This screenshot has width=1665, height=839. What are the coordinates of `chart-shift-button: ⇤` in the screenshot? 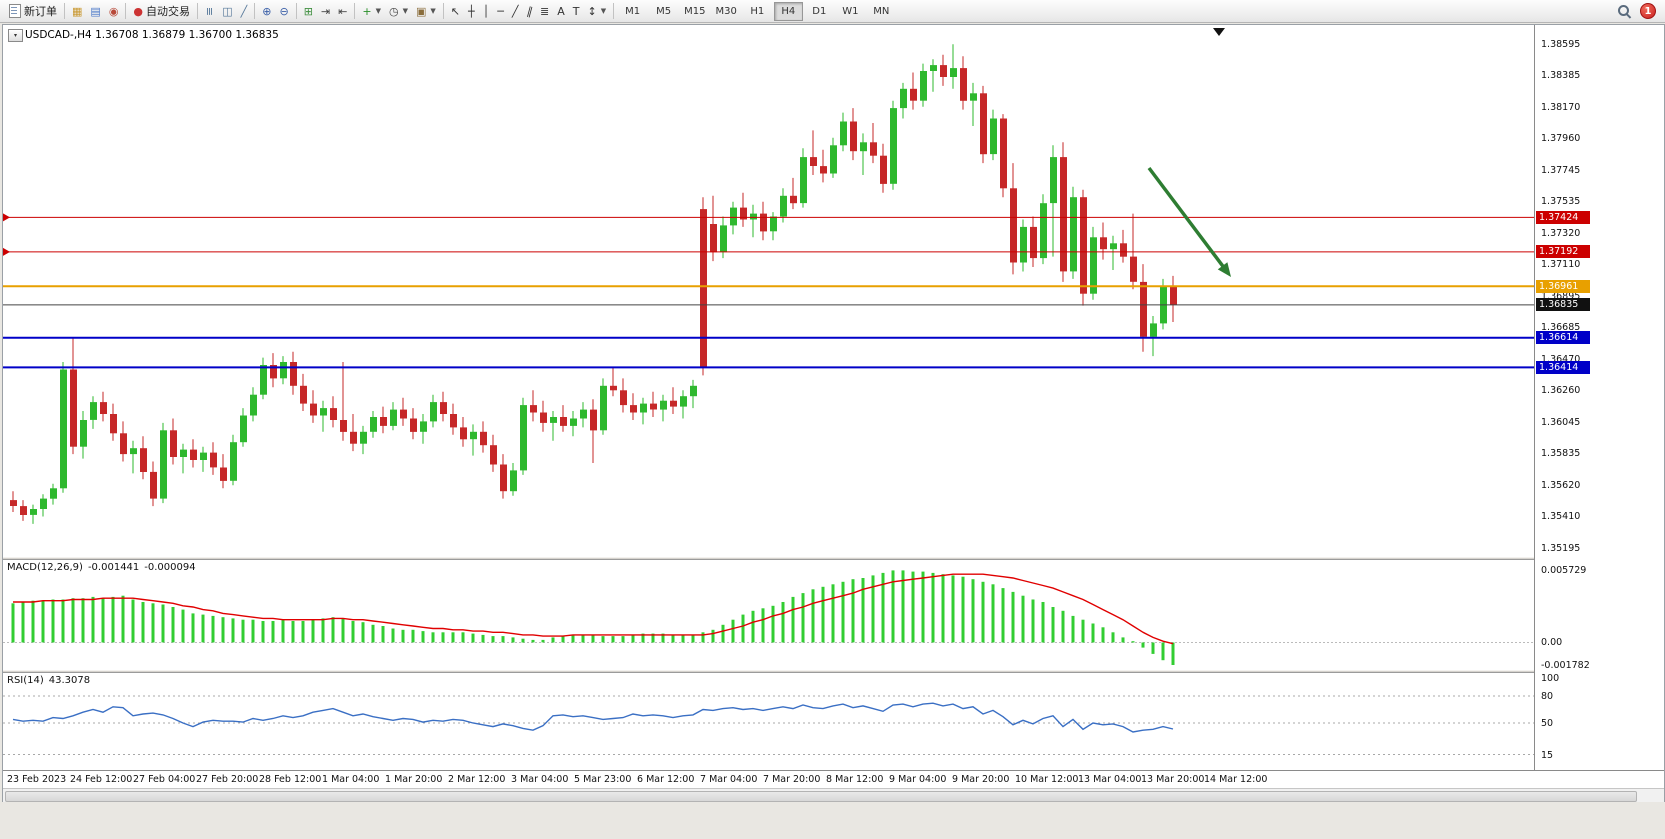 It's located at (342, 11).